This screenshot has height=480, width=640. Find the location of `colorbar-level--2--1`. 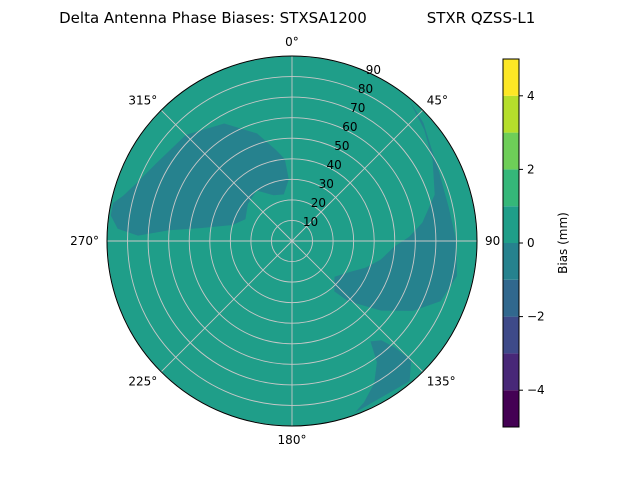

colorbar-level--2--1 is located at coordinates (511, 298).